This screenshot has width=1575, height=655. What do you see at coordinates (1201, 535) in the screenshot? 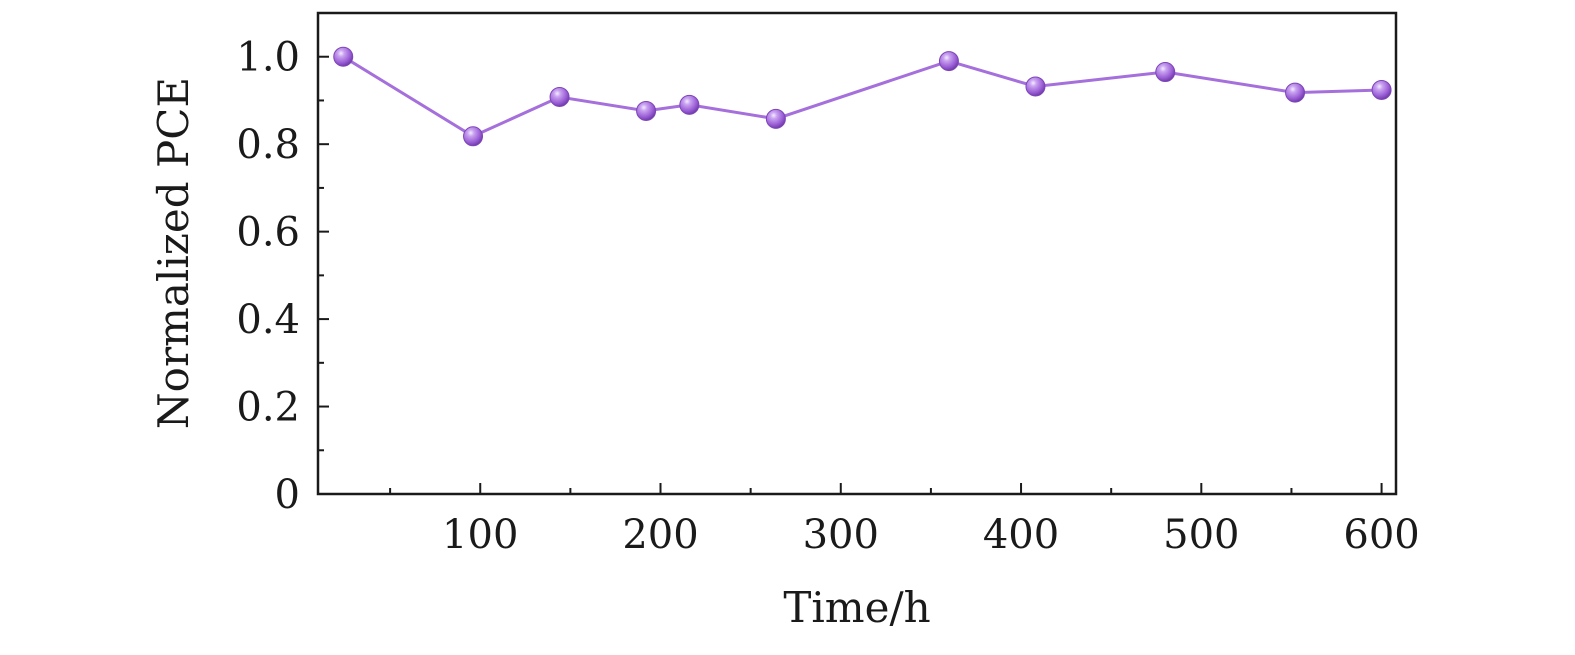
I see `x-tick-label: 500` at bounding box center [1201, 535].